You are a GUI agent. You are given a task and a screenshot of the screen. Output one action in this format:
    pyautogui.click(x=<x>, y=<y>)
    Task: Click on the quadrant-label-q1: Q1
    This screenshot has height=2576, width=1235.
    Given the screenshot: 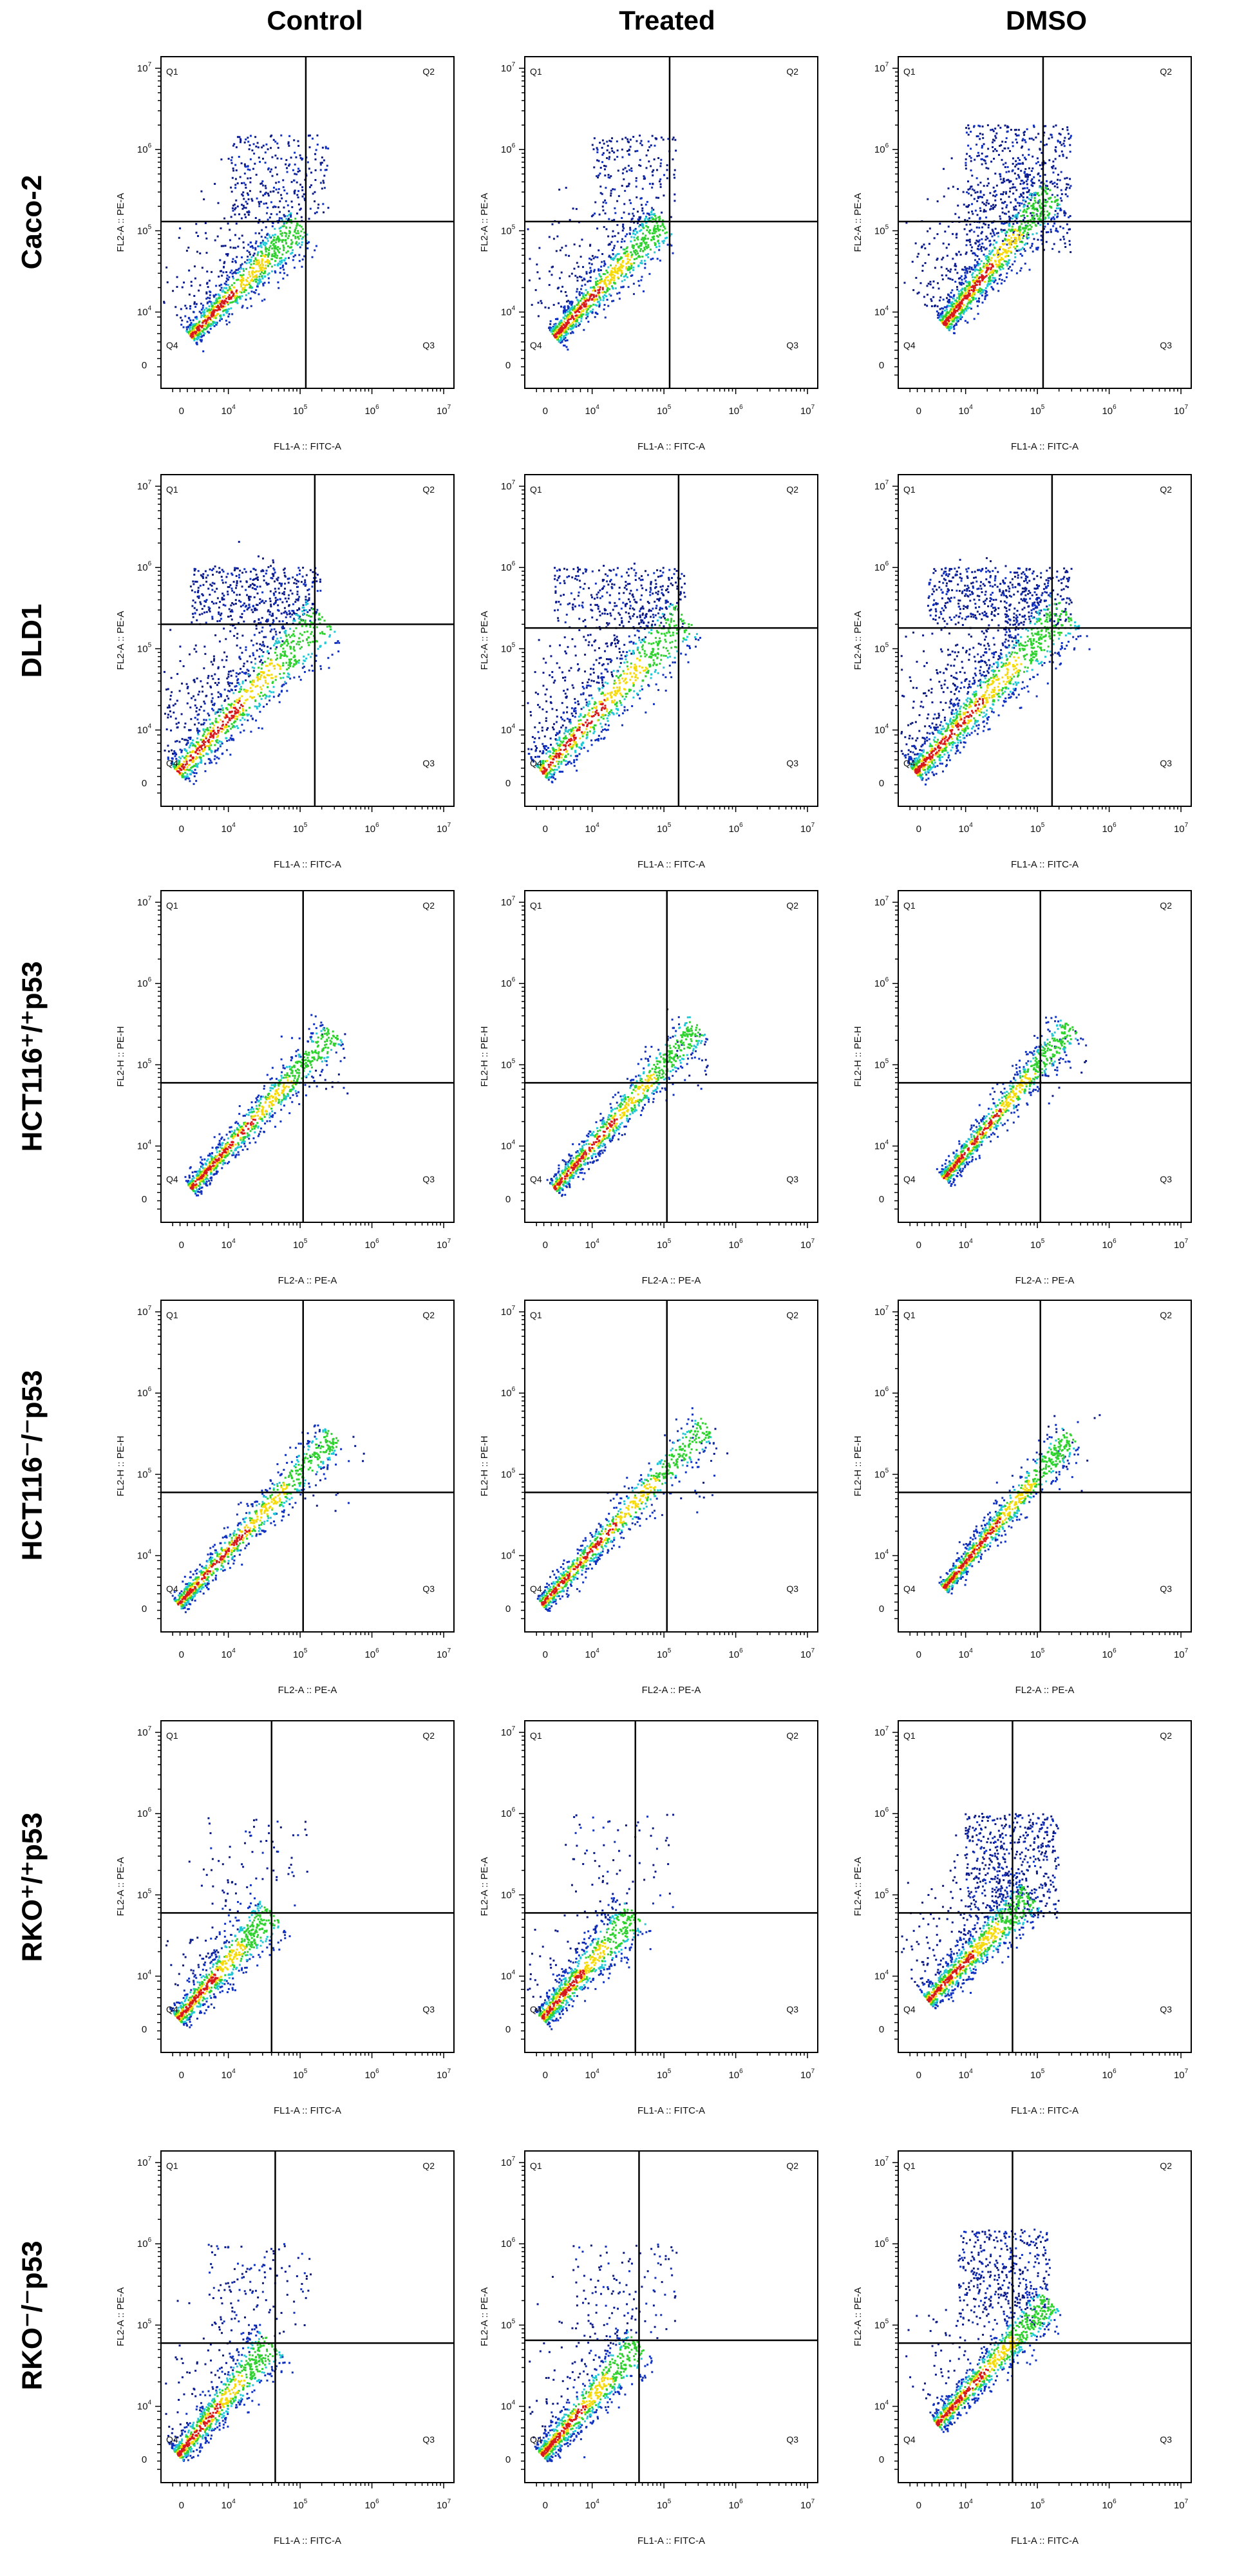 What is the action you would take?
    pyautogui.click(x=909, y=71)
    